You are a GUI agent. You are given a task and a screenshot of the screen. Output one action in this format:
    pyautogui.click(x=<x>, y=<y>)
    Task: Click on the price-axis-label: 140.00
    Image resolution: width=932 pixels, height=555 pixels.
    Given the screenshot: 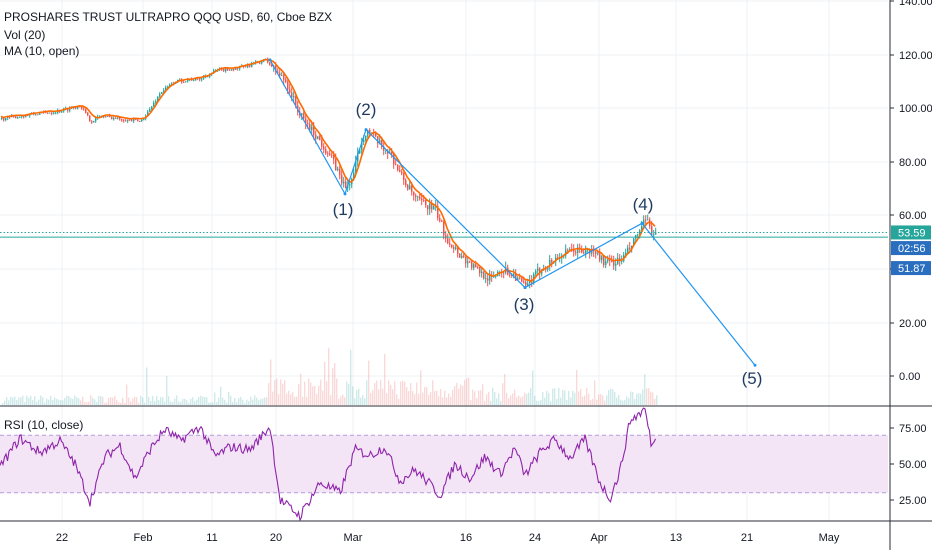 What is the action you would take?
    pyautogui.click(x=915, y=4)
    